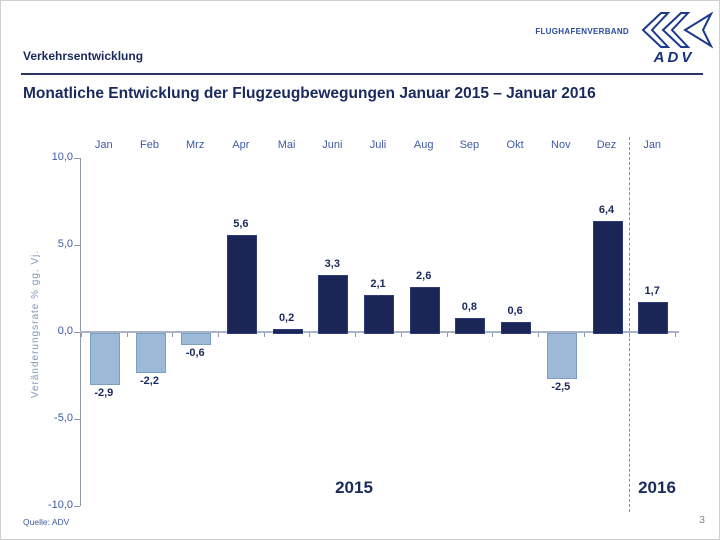 This screenshot has width=720, height=540. I want to click on month-label: Juli, so click(378, 145).